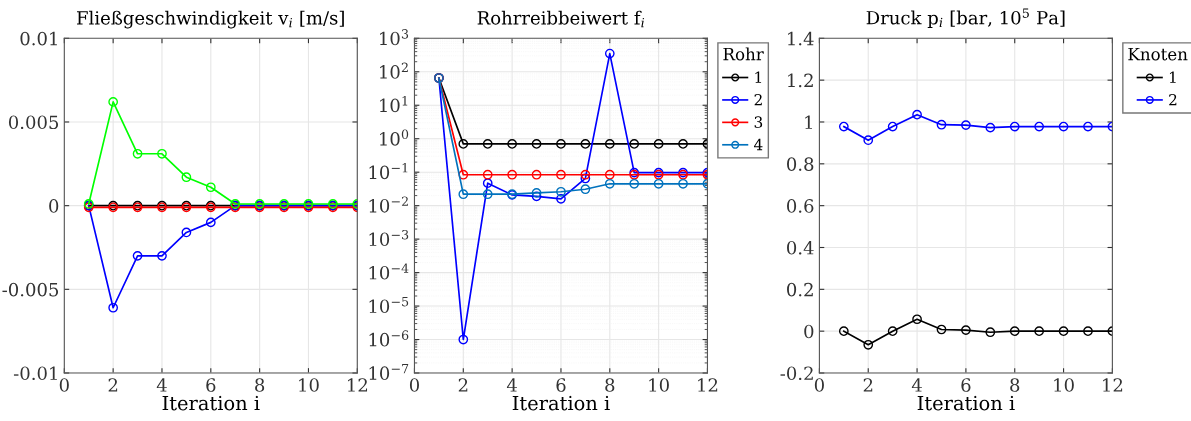 The width and height of the screenshot is (1191, 421). What do you see at coordinates (965, 18) in the screenshot?
I see `chart-title: Druck p$_{i}$ [bar, 10$^{5}$ Pa]` at bounding box center [965, 18].